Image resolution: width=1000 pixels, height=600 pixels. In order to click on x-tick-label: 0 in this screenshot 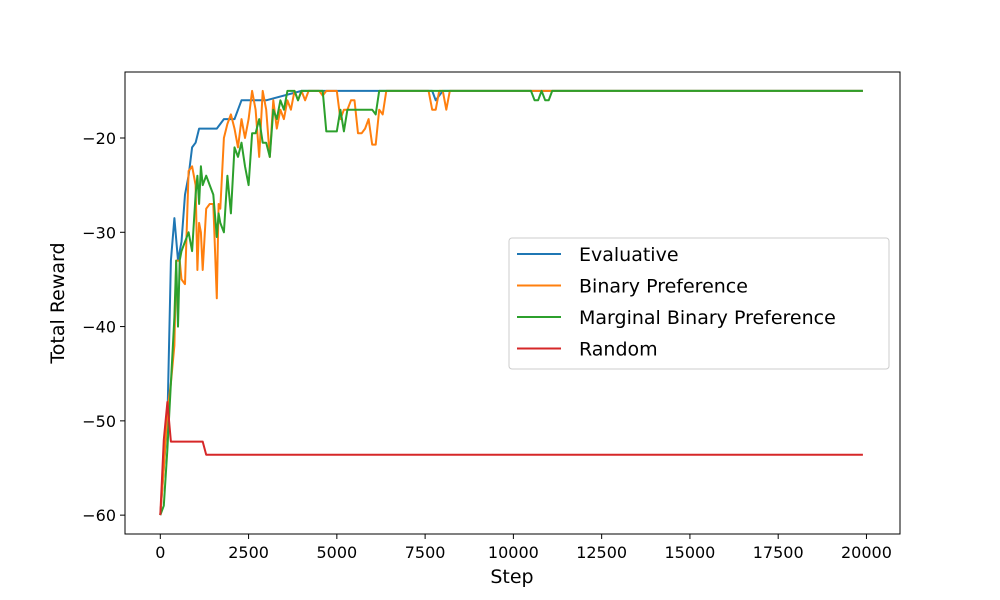, I will do `click(160, 552)`.